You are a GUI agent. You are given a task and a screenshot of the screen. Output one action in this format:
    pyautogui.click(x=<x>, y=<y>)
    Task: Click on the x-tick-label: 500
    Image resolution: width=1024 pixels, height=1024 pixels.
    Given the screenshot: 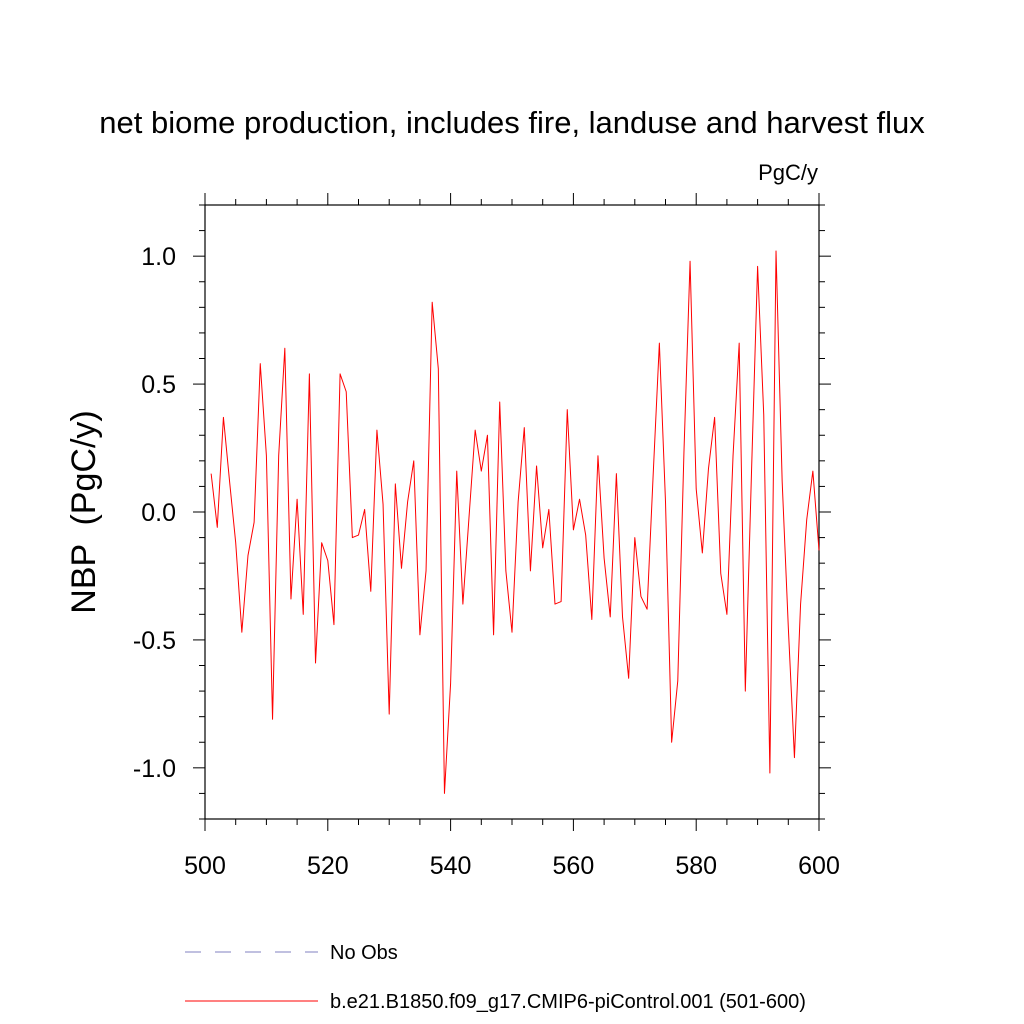 What is the action you would take?
    pyautogui.click(x=205, y=866)
    